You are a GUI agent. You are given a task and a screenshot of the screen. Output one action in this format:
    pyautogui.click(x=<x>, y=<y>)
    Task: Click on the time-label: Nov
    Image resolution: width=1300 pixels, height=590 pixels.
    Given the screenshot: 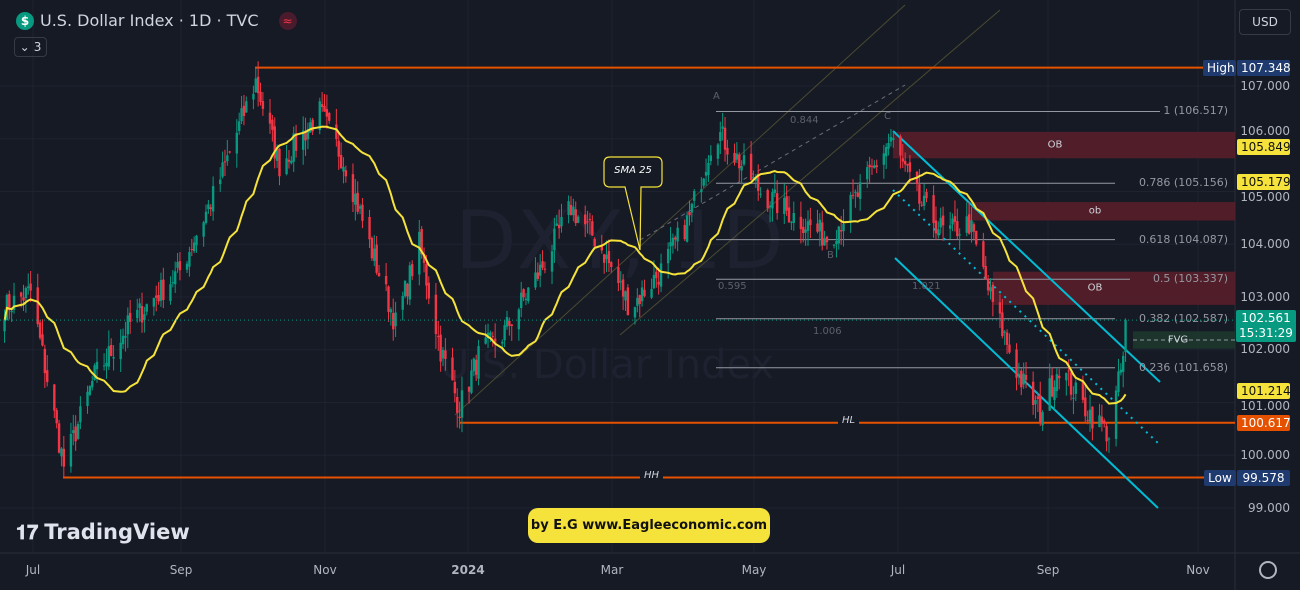 What is the action you would take?
    pyautogui.click(x=1198, y=570)
    